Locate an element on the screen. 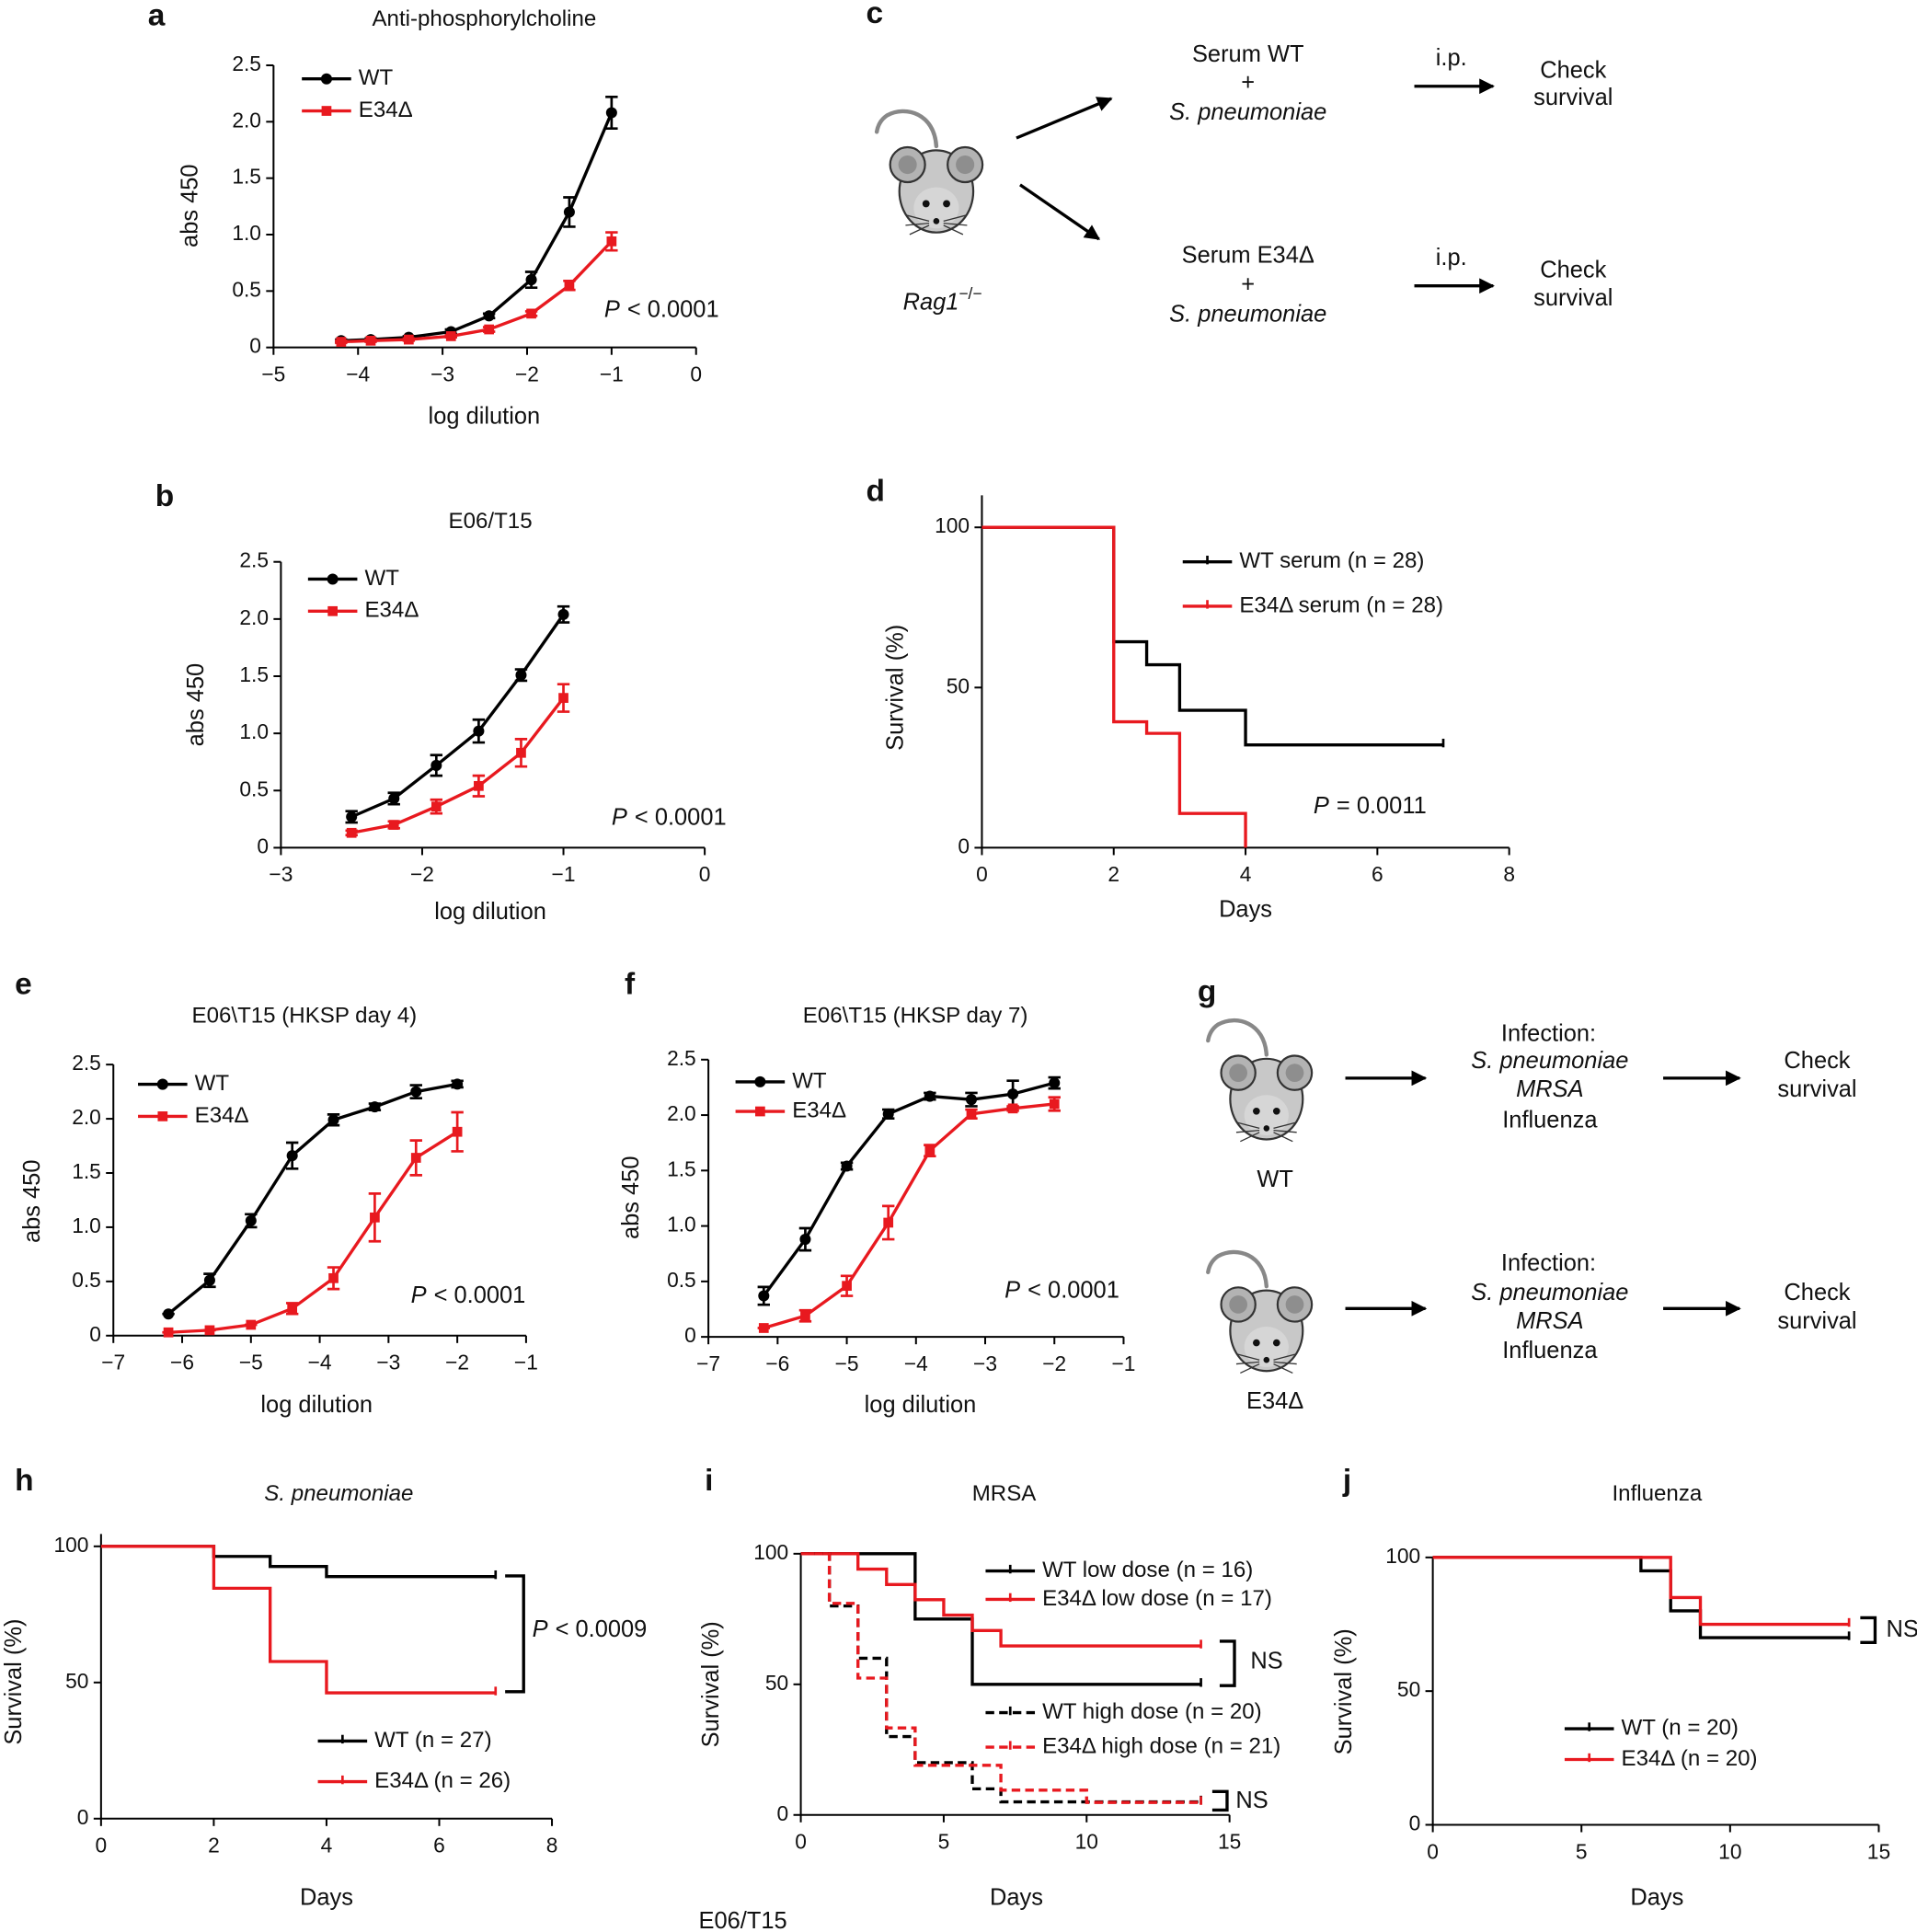 The width and height of the screenshot is (1917, 1932). x-tick-label: 15 is located at coordinates (1229, 1842).